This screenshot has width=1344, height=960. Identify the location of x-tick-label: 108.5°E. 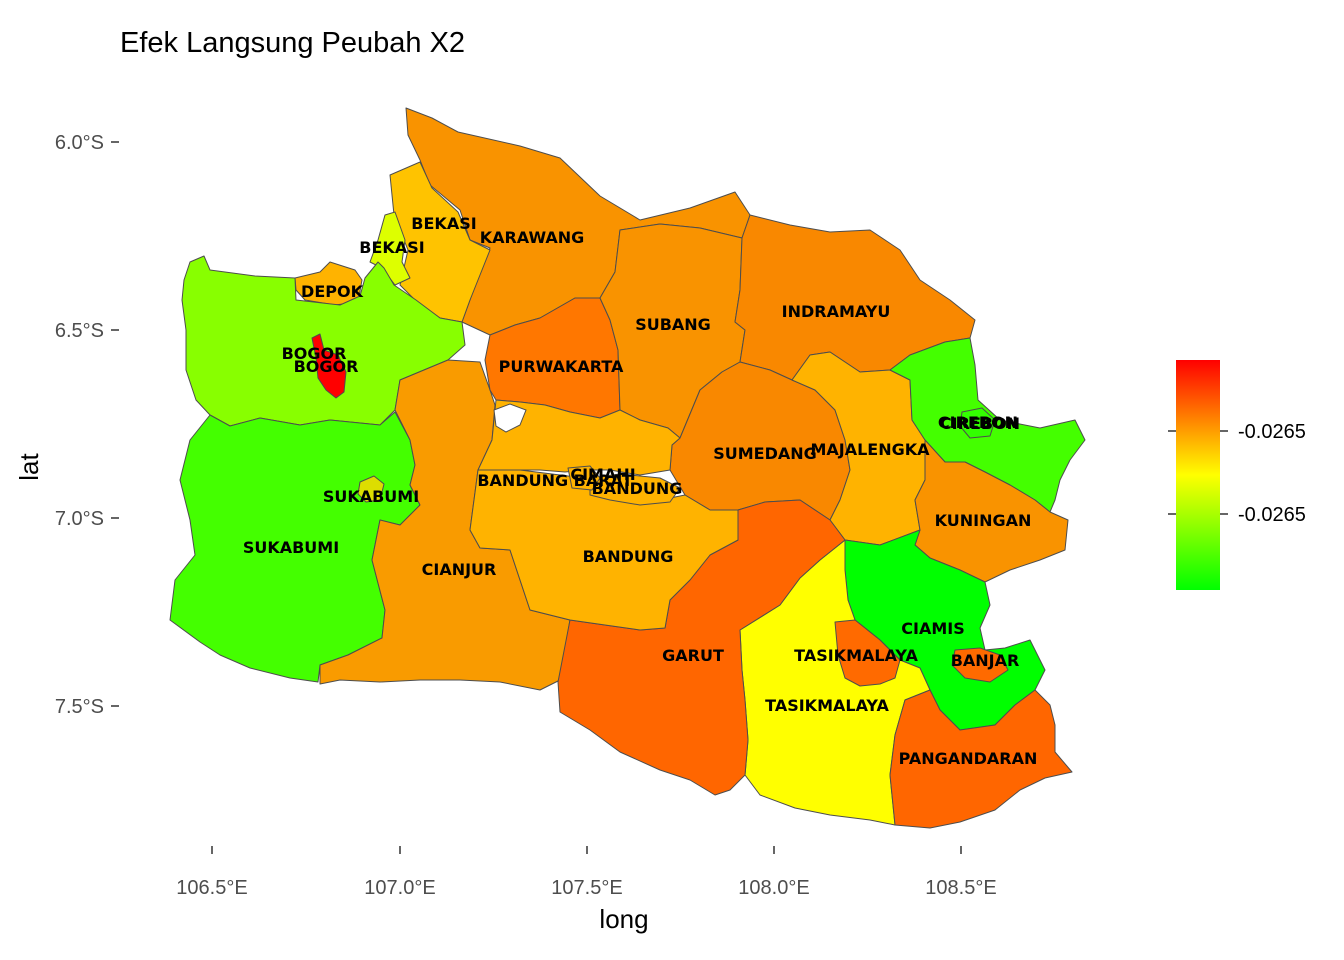
(960, 888).